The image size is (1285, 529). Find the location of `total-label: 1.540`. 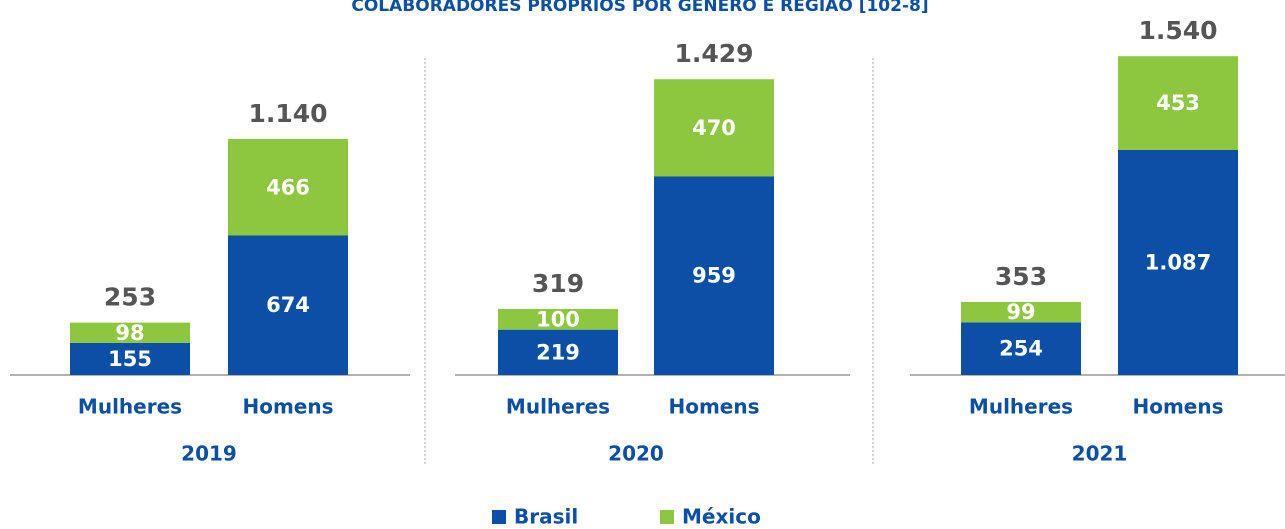

total-label: 1.540 is located at coordinates (1177, 30).